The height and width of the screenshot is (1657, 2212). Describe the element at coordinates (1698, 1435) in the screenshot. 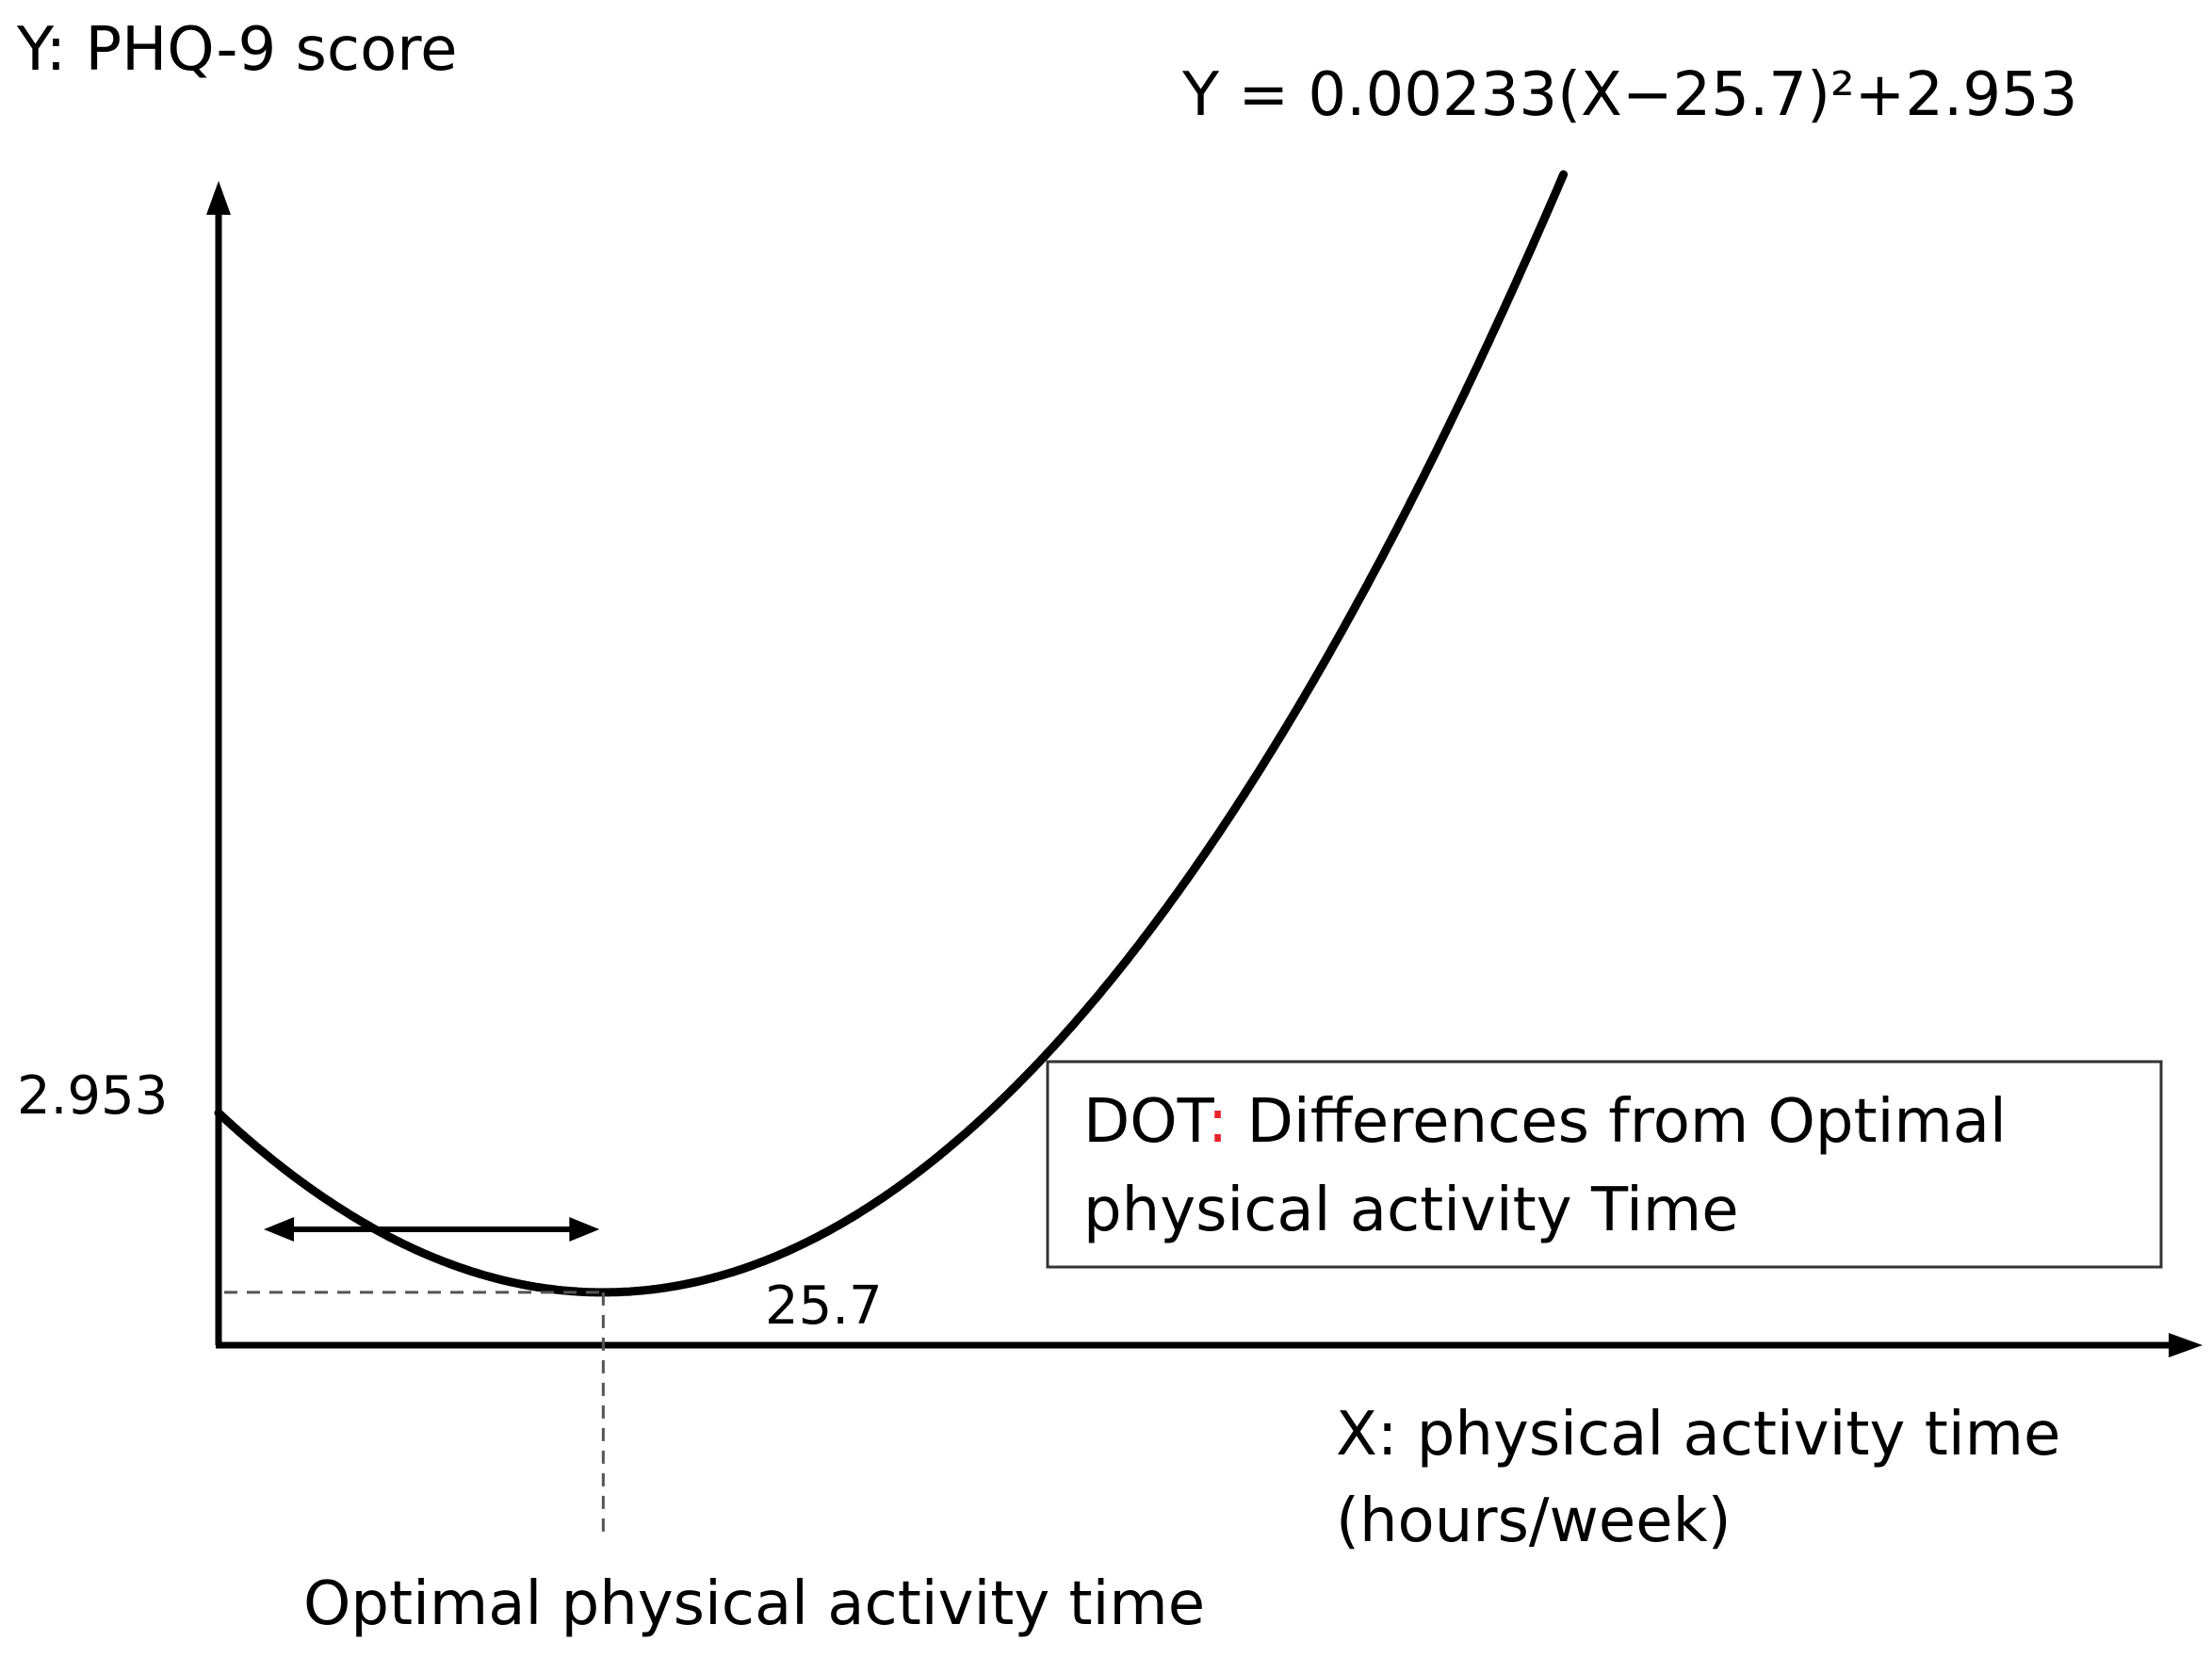

I see `x-axis-label-line1: X: physical activity time` at that location.